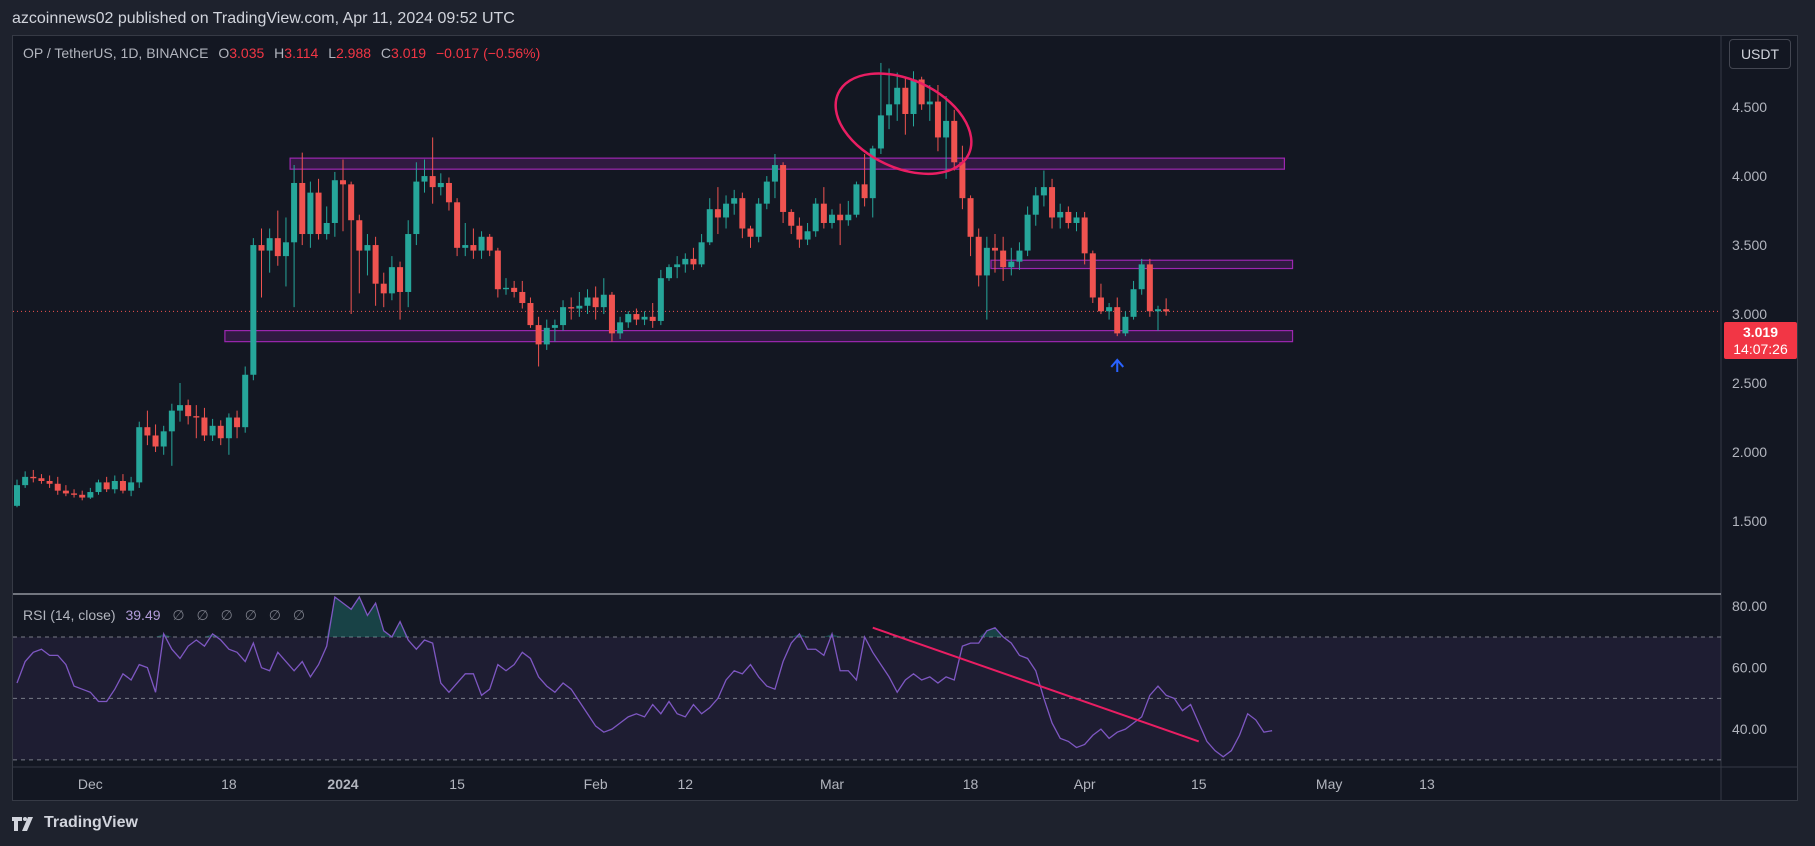  I want to click on rsi-tick-label: 80.00, so click(1749, 606).